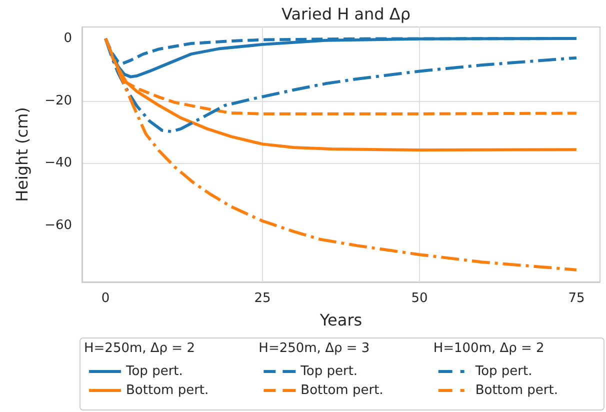 The image size is (606, 412). What do you see at coordinates (346, 14) in the screenshot?
I see `chart-title: Varied H and Δρ` at bounding box center [346, 14].